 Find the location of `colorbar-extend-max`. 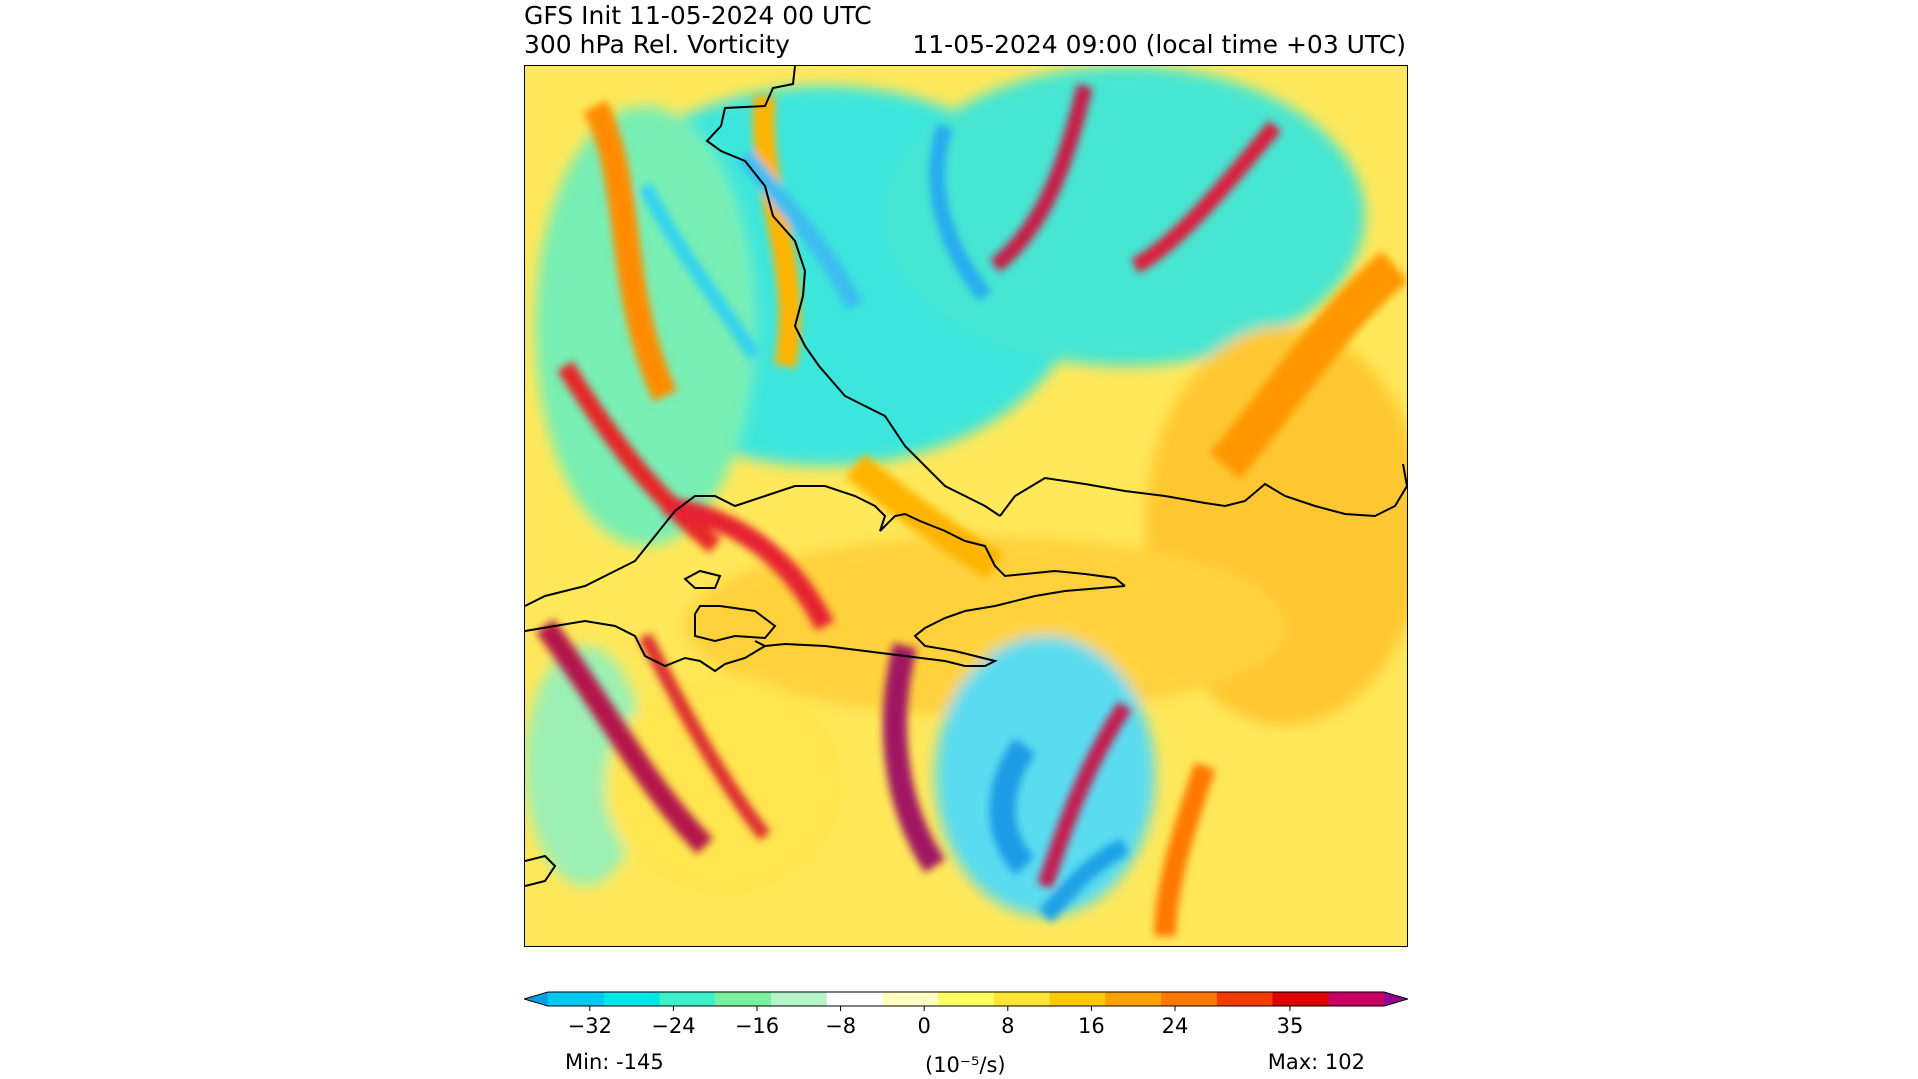

colorbar-extend-max is located at coordinates (1396, 999).